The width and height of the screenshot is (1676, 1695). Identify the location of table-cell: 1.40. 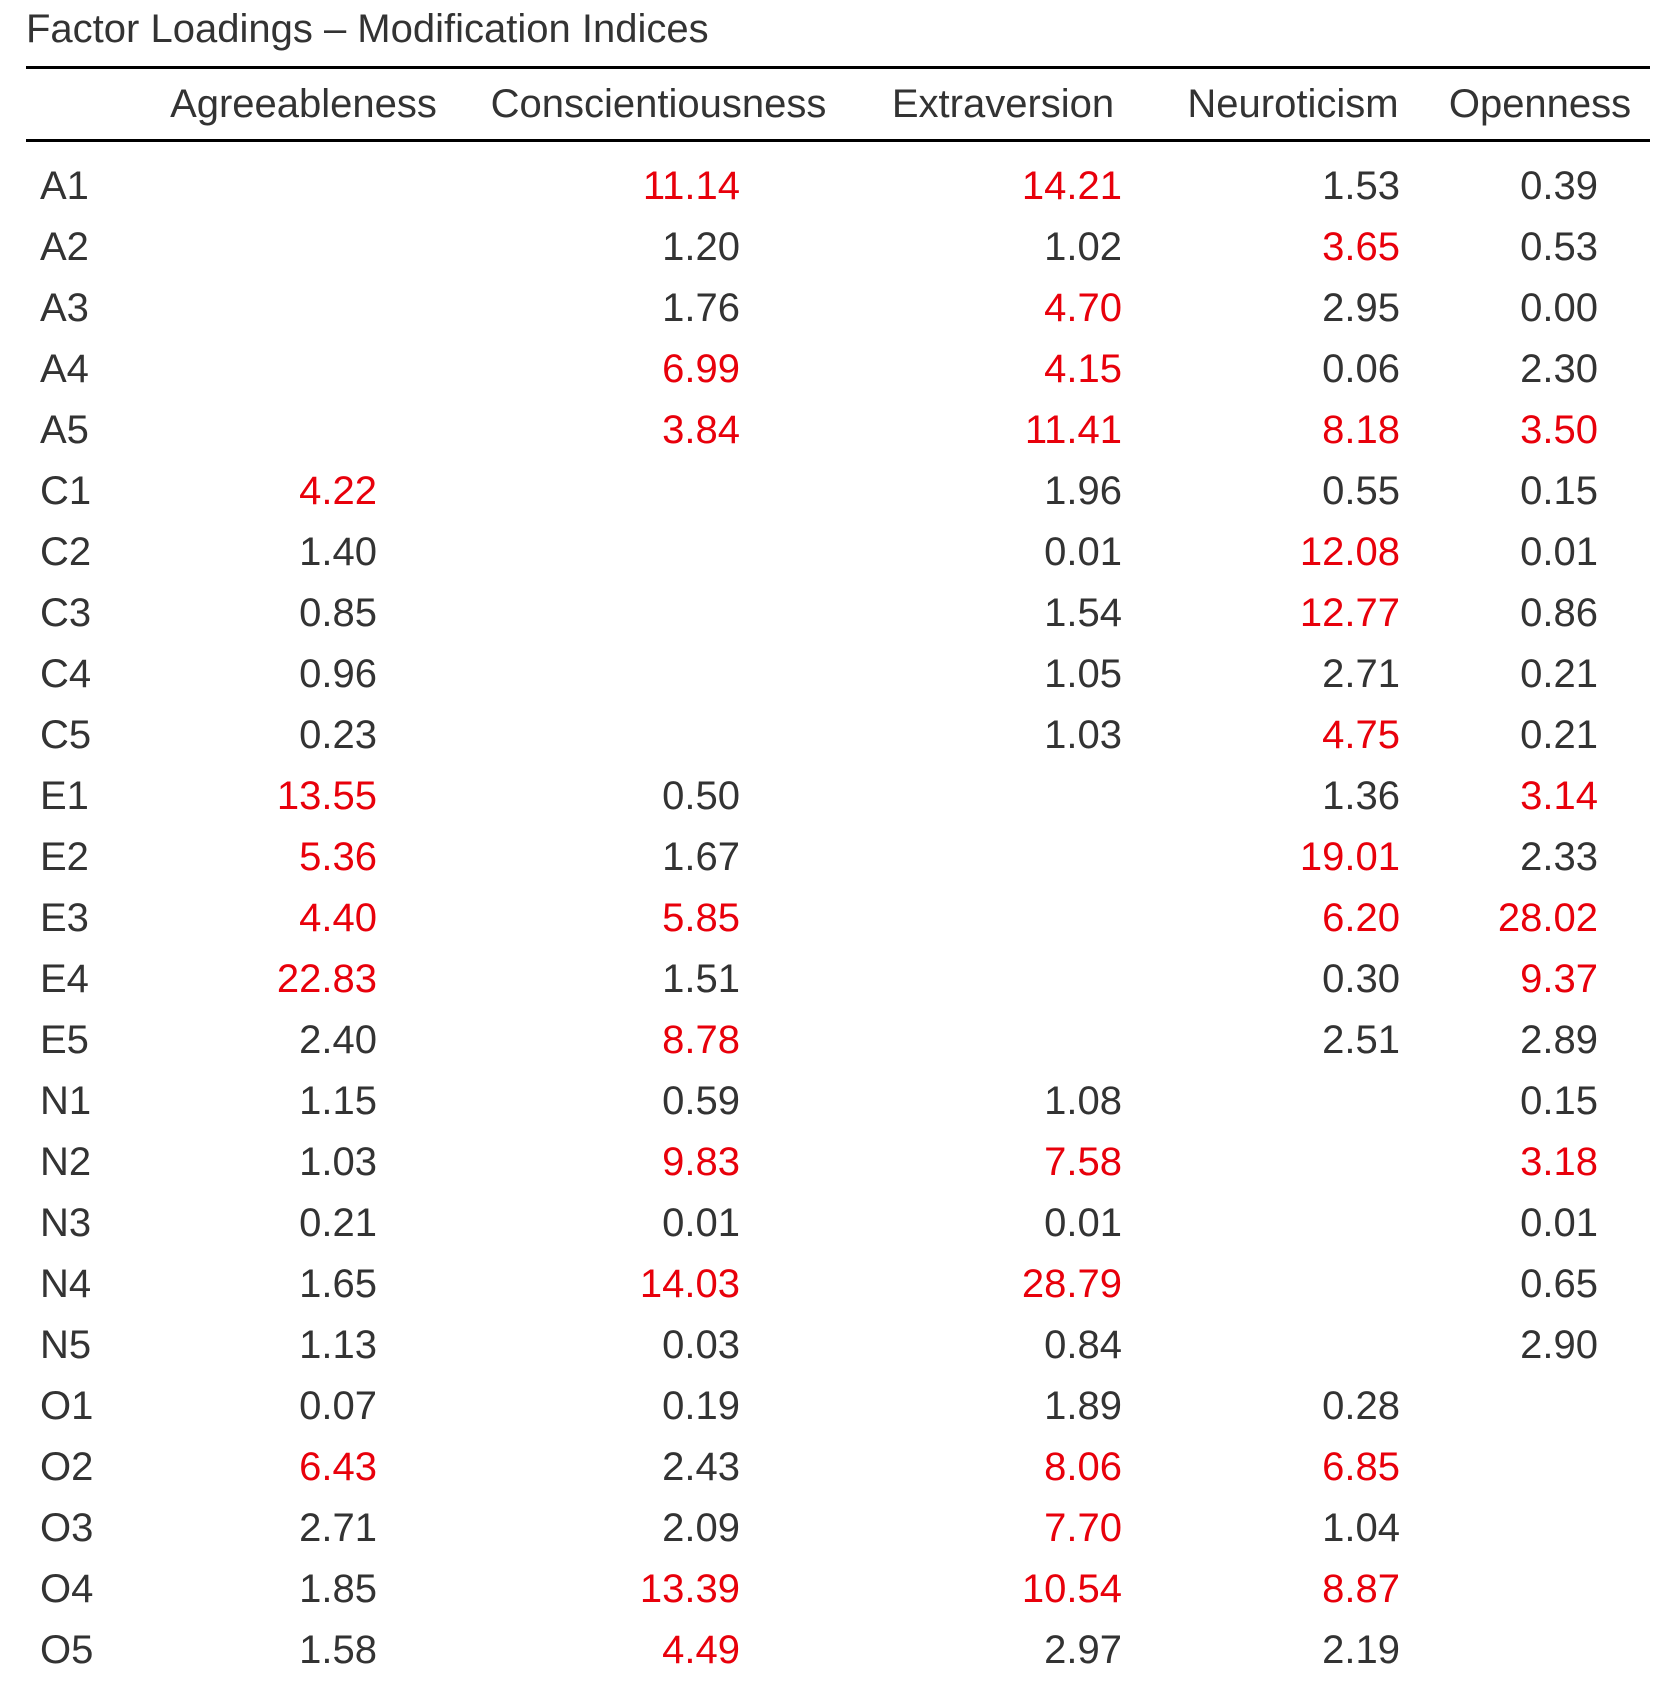
(338, 552).